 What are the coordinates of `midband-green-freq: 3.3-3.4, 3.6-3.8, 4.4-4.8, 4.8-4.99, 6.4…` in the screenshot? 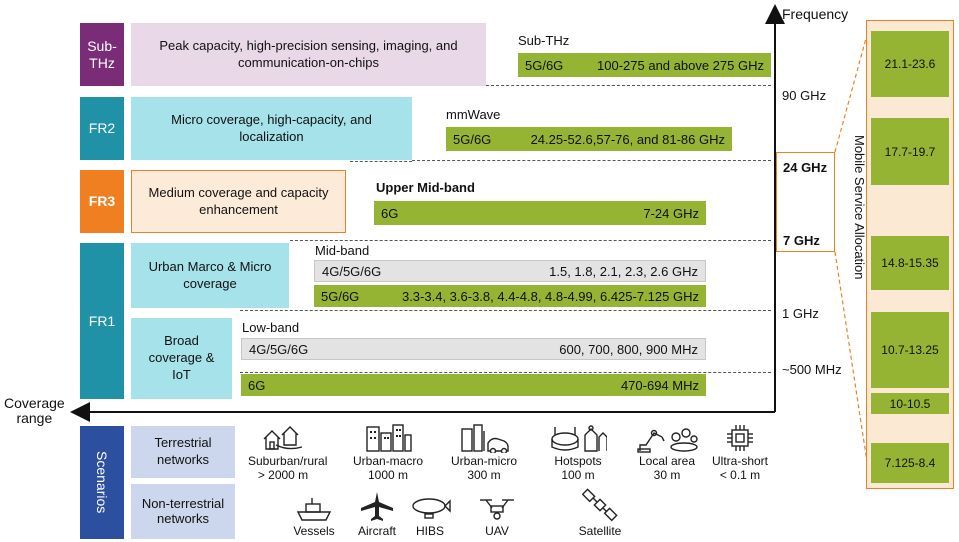 It's located at (550, 296).